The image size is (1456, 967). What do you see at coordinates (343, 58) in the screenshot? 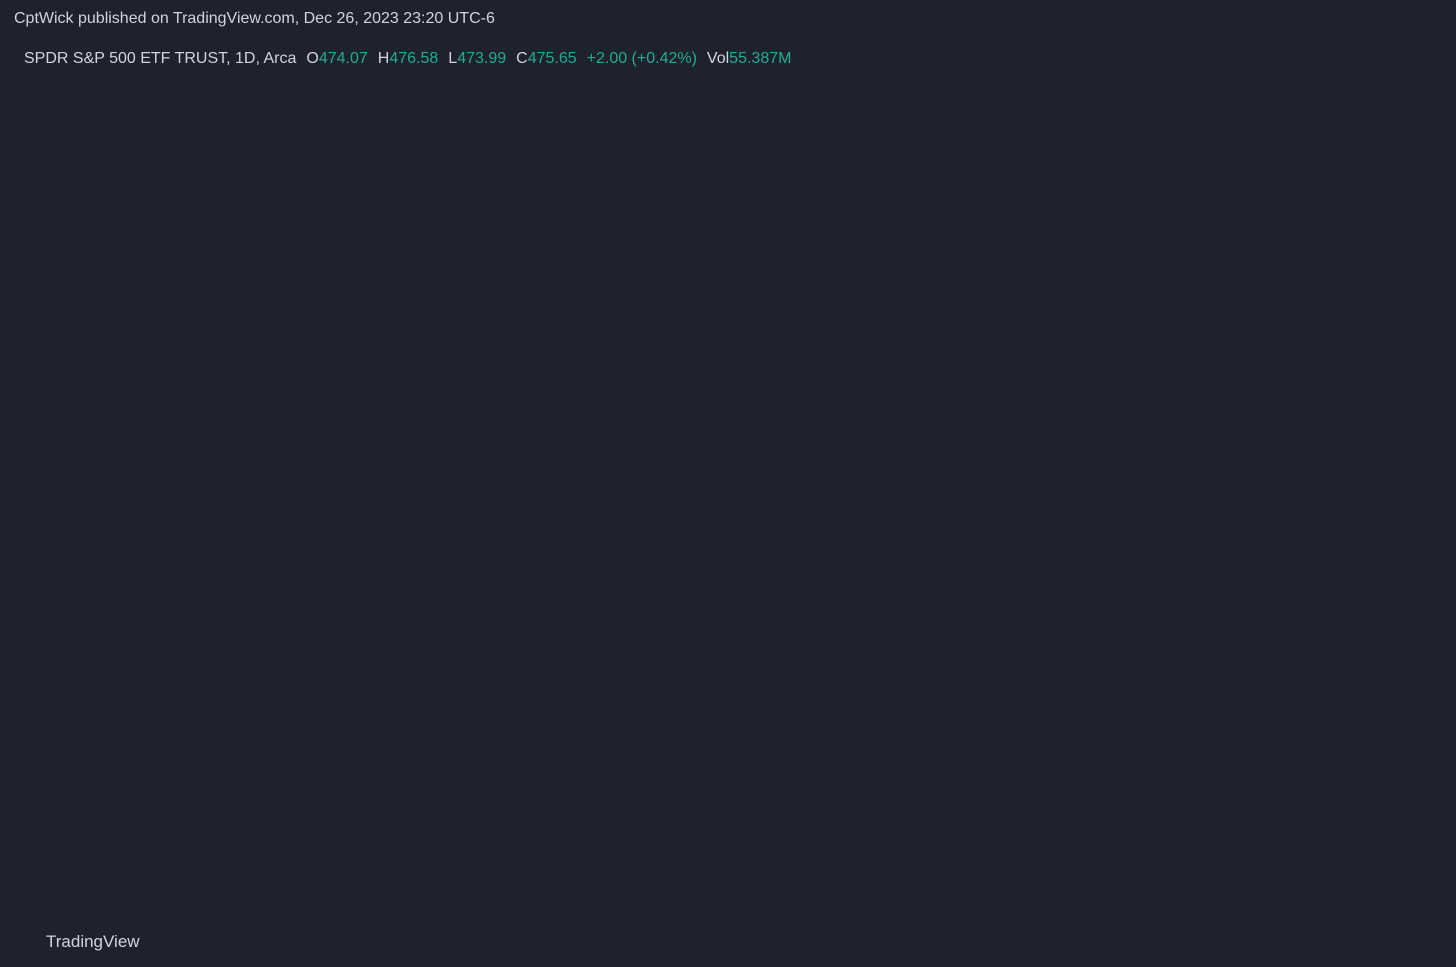
I see `legend-value: 474.07` at bounding box center [343, 58].